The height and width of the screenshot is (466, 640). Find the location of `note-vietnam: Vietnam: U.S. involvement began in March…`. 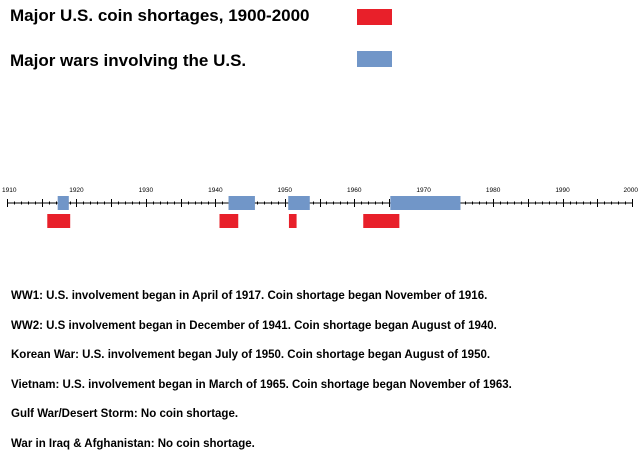

note-vietnam: Vietnam: U.S. involvement began in March… is located at coordinates (261, 384).